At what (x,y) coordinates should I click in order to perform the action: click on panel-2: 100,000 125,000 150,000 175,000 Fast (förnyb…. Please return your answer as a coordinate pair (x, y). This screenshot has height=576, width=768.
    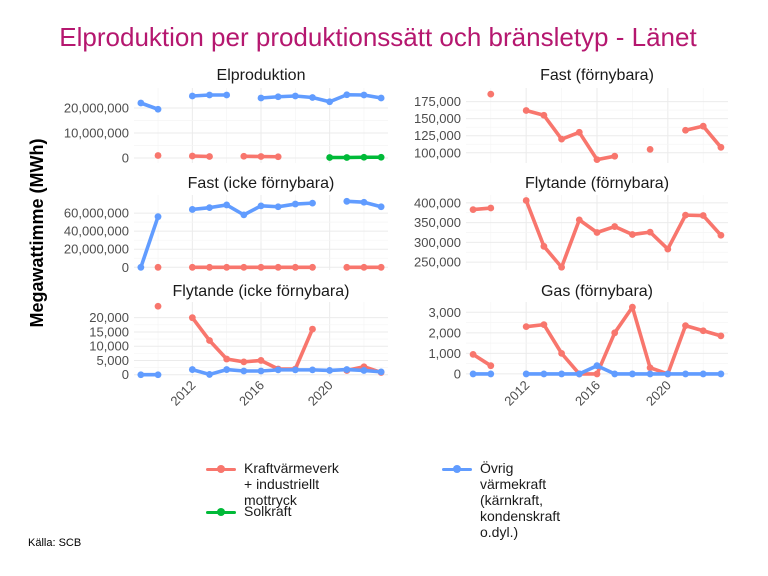
    Looking at the image, I should click on (571, 115).